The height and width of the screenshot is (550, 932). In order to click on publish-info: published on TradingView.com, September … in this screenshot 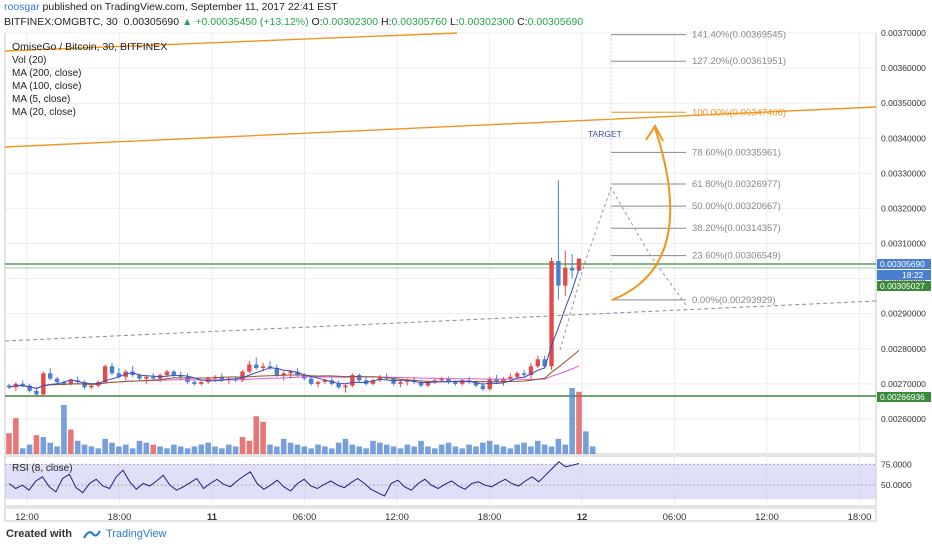, I will do `click(190, 7)`.